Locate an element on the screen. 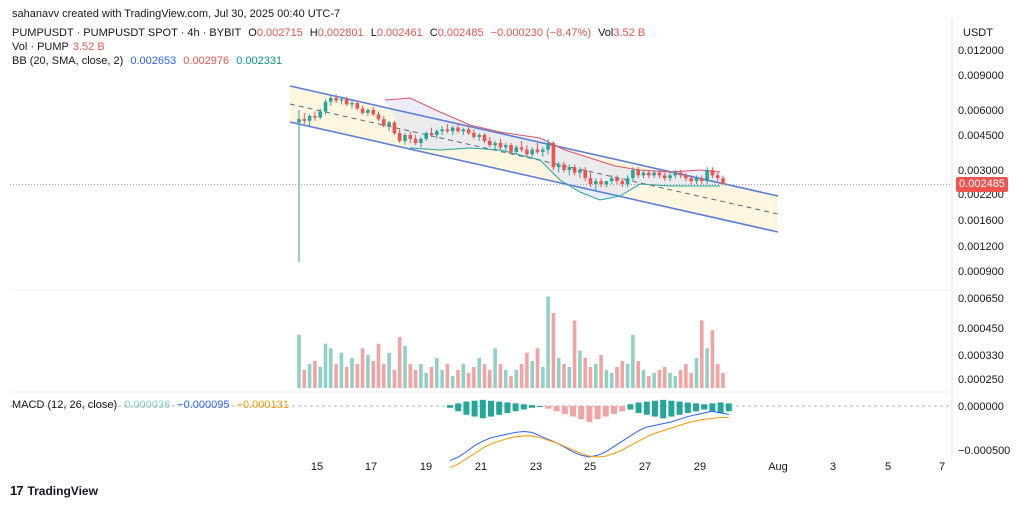  channel-lower-line is located at coordinates (534, 177).